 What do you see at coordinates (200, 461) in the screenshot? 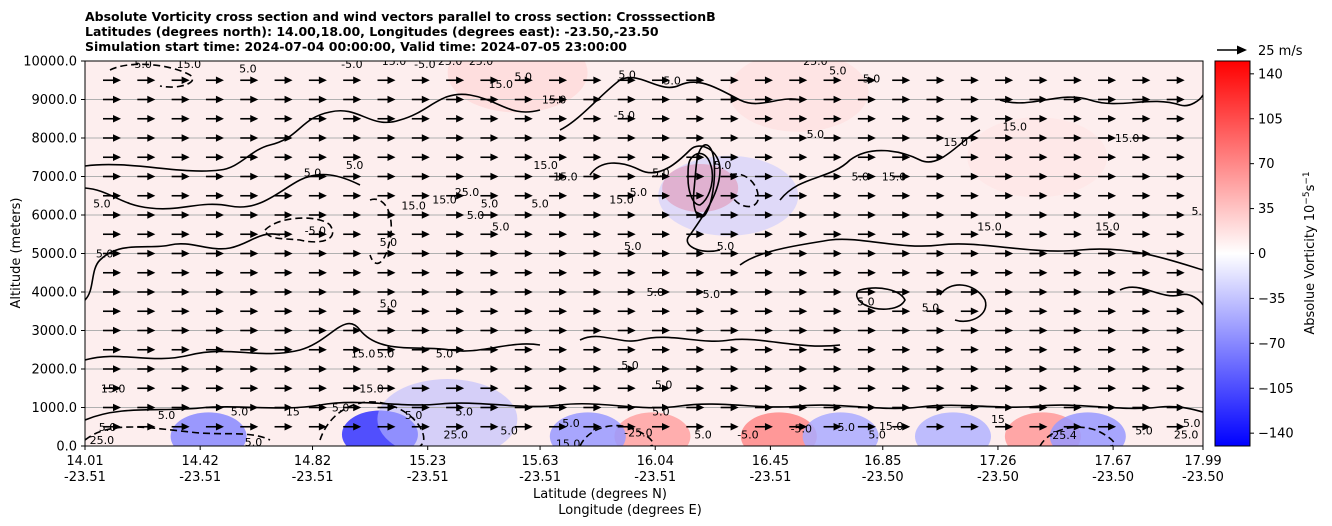
I see `x-tick-label-lat: 14.42` at bounding box center [200, 461].